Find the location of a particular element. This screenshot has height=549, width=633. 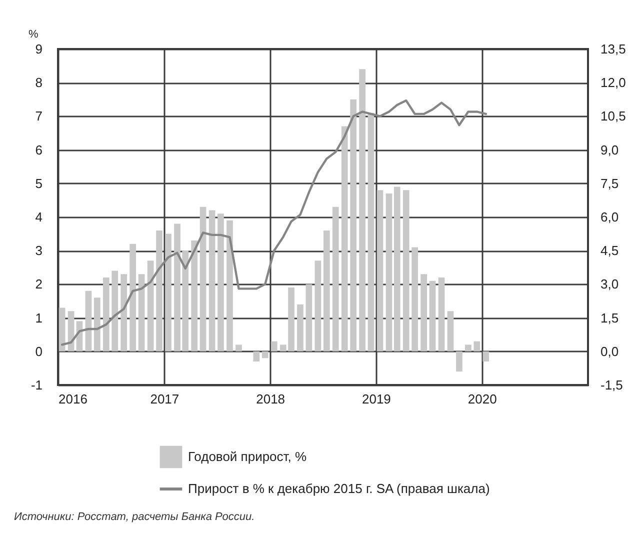

x-tick-label: 2016 is located at coordinates (73, 399).